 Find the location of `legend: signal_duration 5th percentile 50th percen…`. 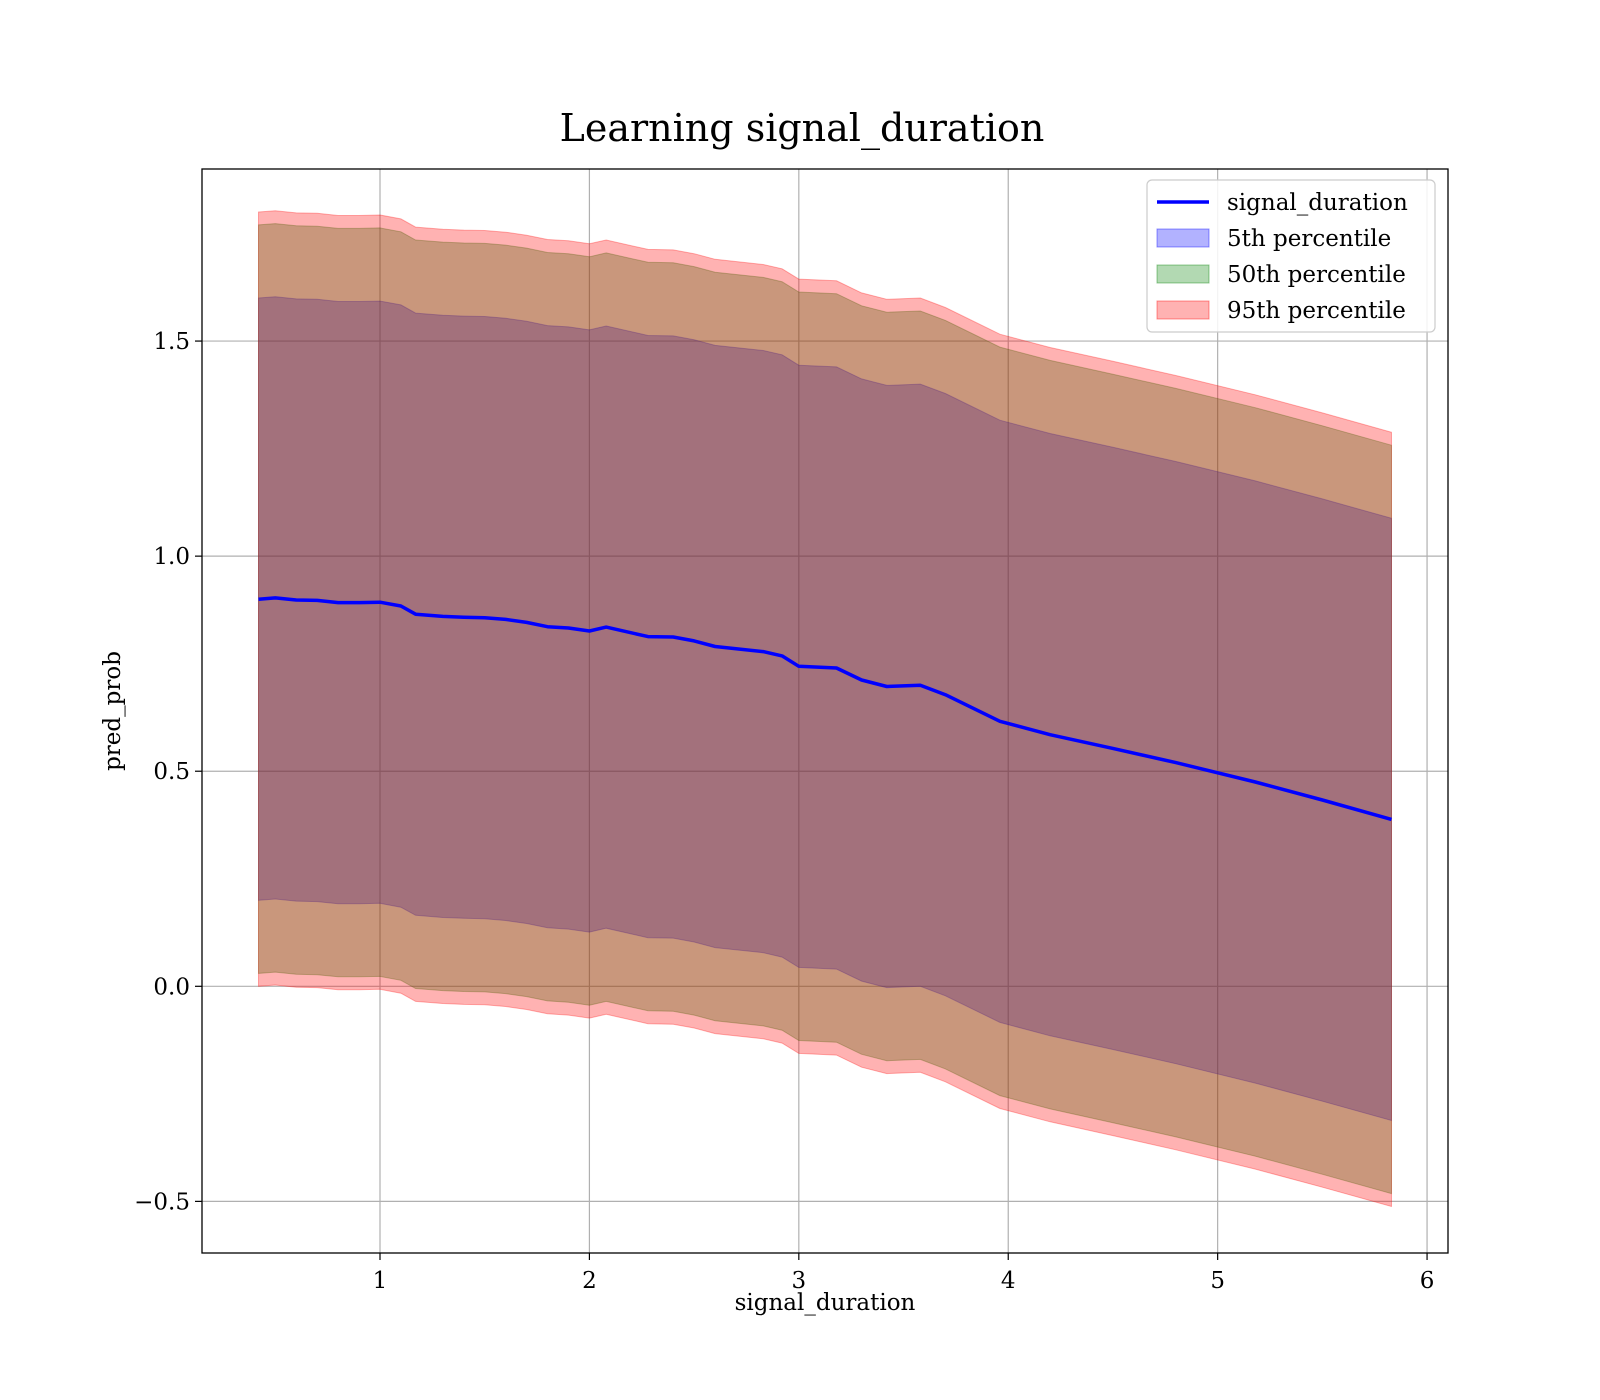

legend: signal_duration 5th percentile 50th percen… is located at coordinates (1291, 256).